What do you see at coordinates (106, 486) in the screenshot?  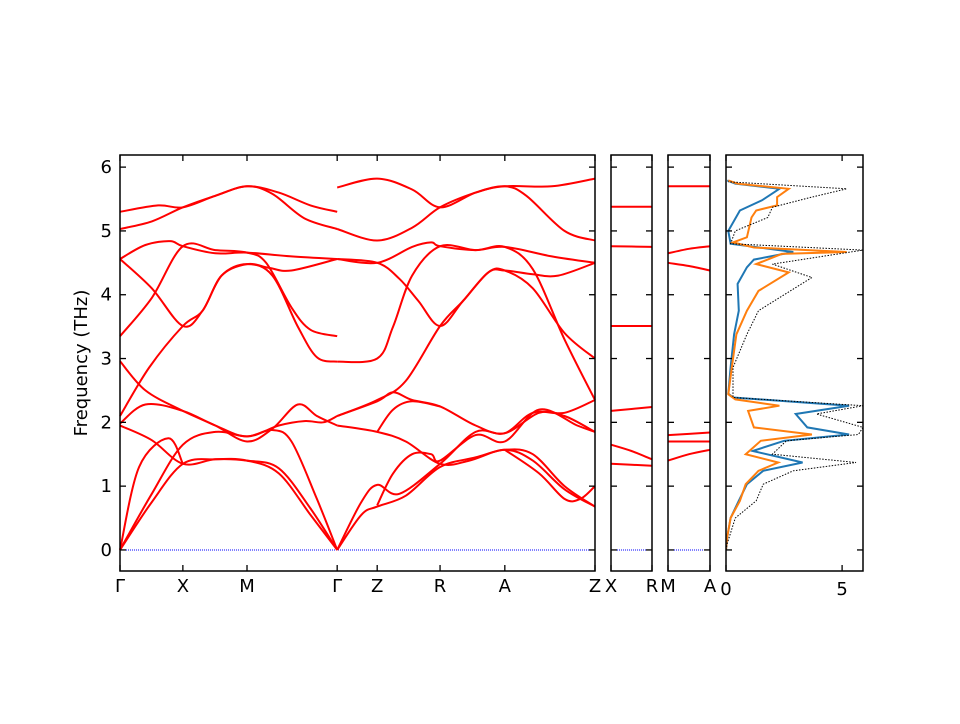 I see `y-tick-label: 1` at bounding box center [106, 486].